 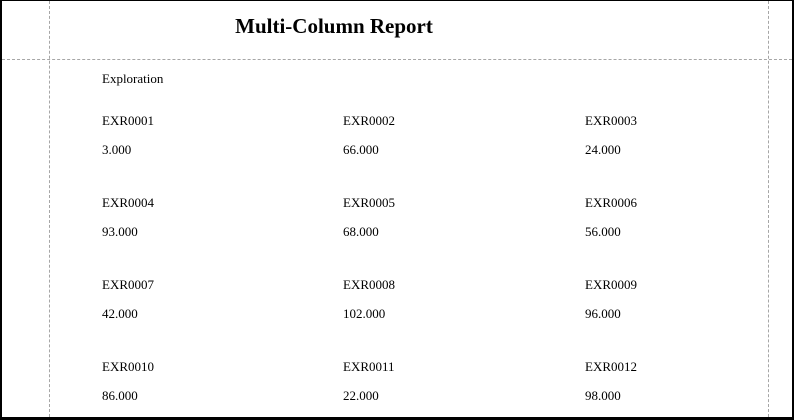 What do you see at coordinates (120, 231) in the screenshot?
I see `entry-value: 93.000` at bounding box center [120, 231].